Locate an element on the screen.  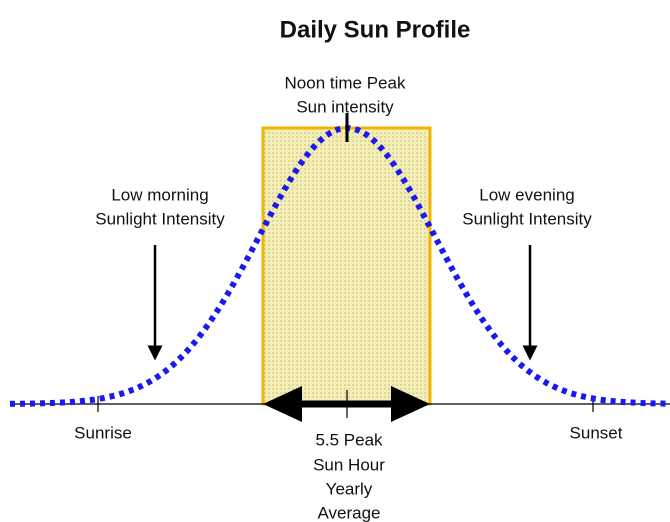
peak-hours-label: Sun Hour is located at coordinates (349, 464).